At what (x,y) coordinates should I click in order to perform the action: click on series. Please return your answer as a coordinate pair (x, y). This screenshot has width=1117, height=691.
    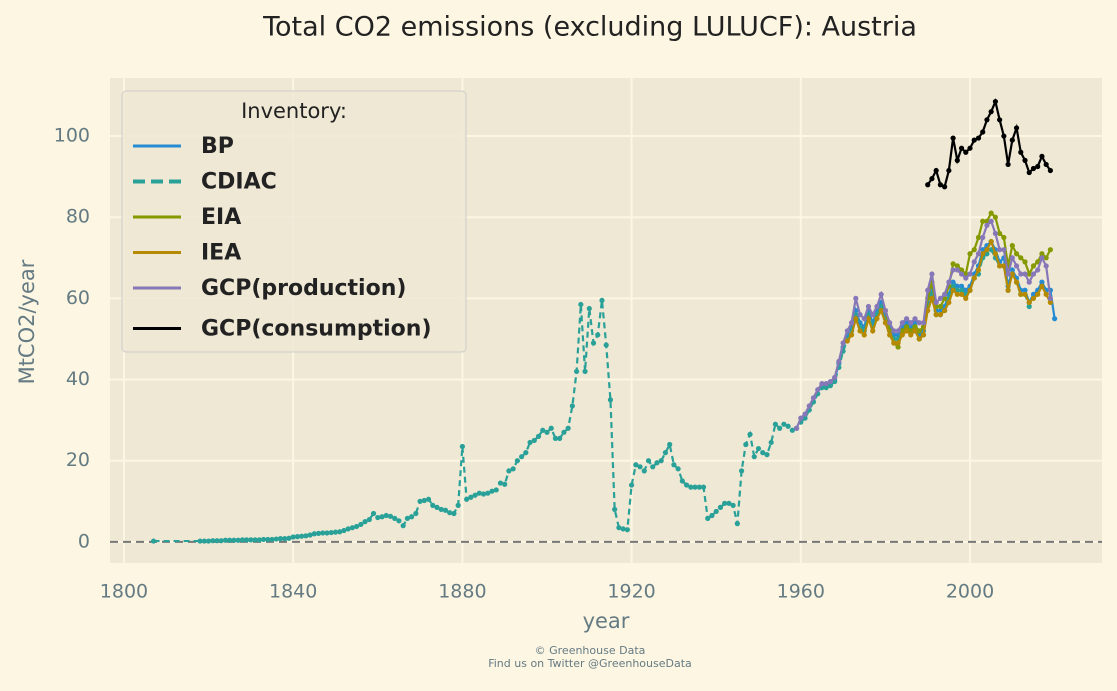
    Looking at the image, I should click on (989, 143).